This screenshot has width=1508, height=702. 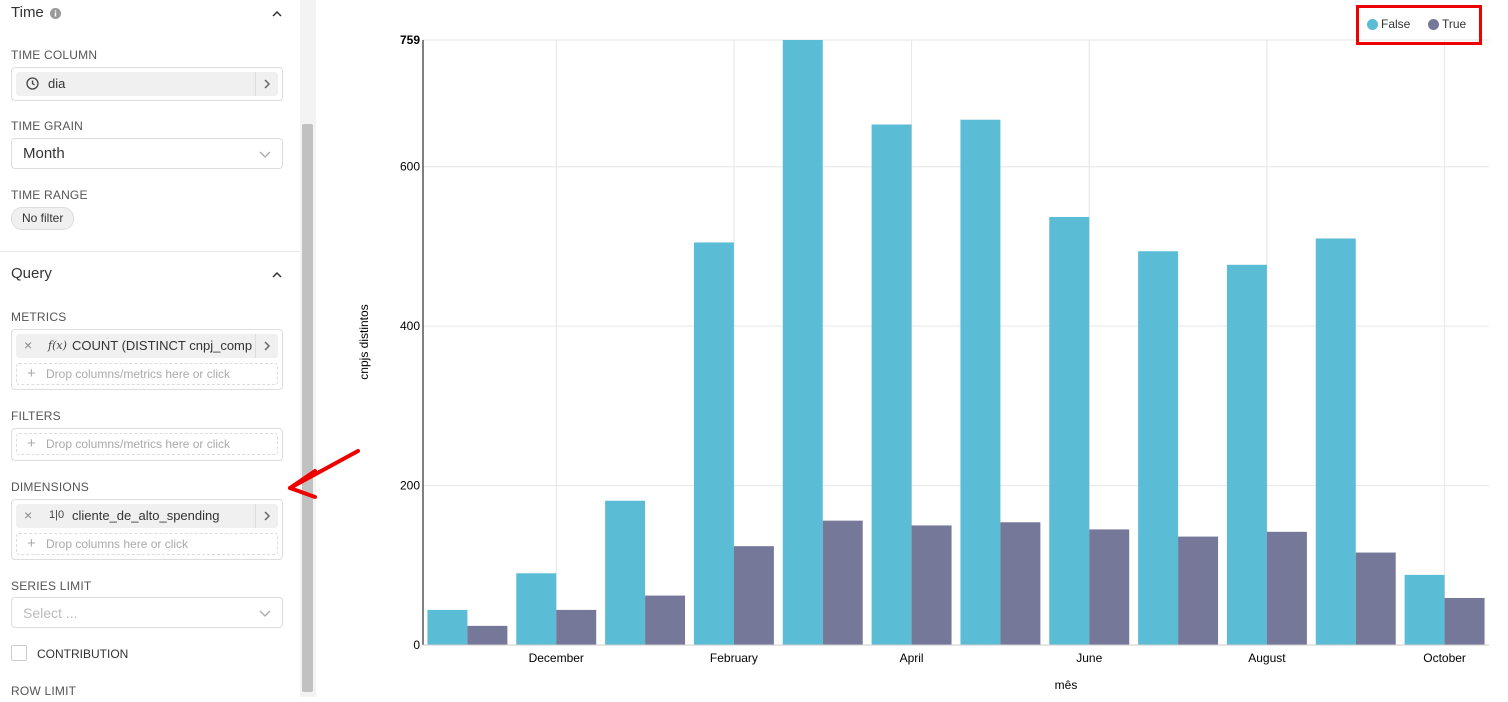 What do you see at coordinates (410, 326) in the screenshot?
I see `y-tick-label: 400` at bounding box center [410, 326].